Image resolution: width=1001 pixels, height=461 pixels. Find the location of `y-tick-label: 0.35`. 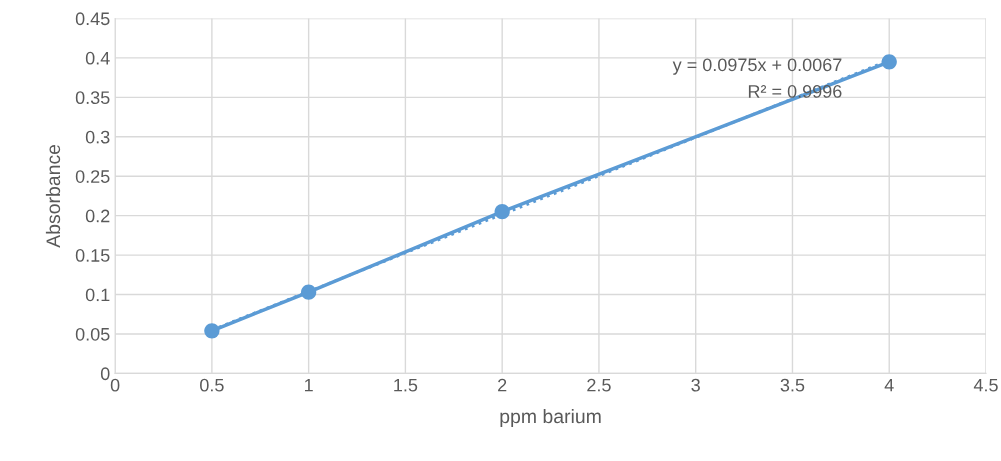

y-tick-label: 0.35 is located at coordinates (92, 98).